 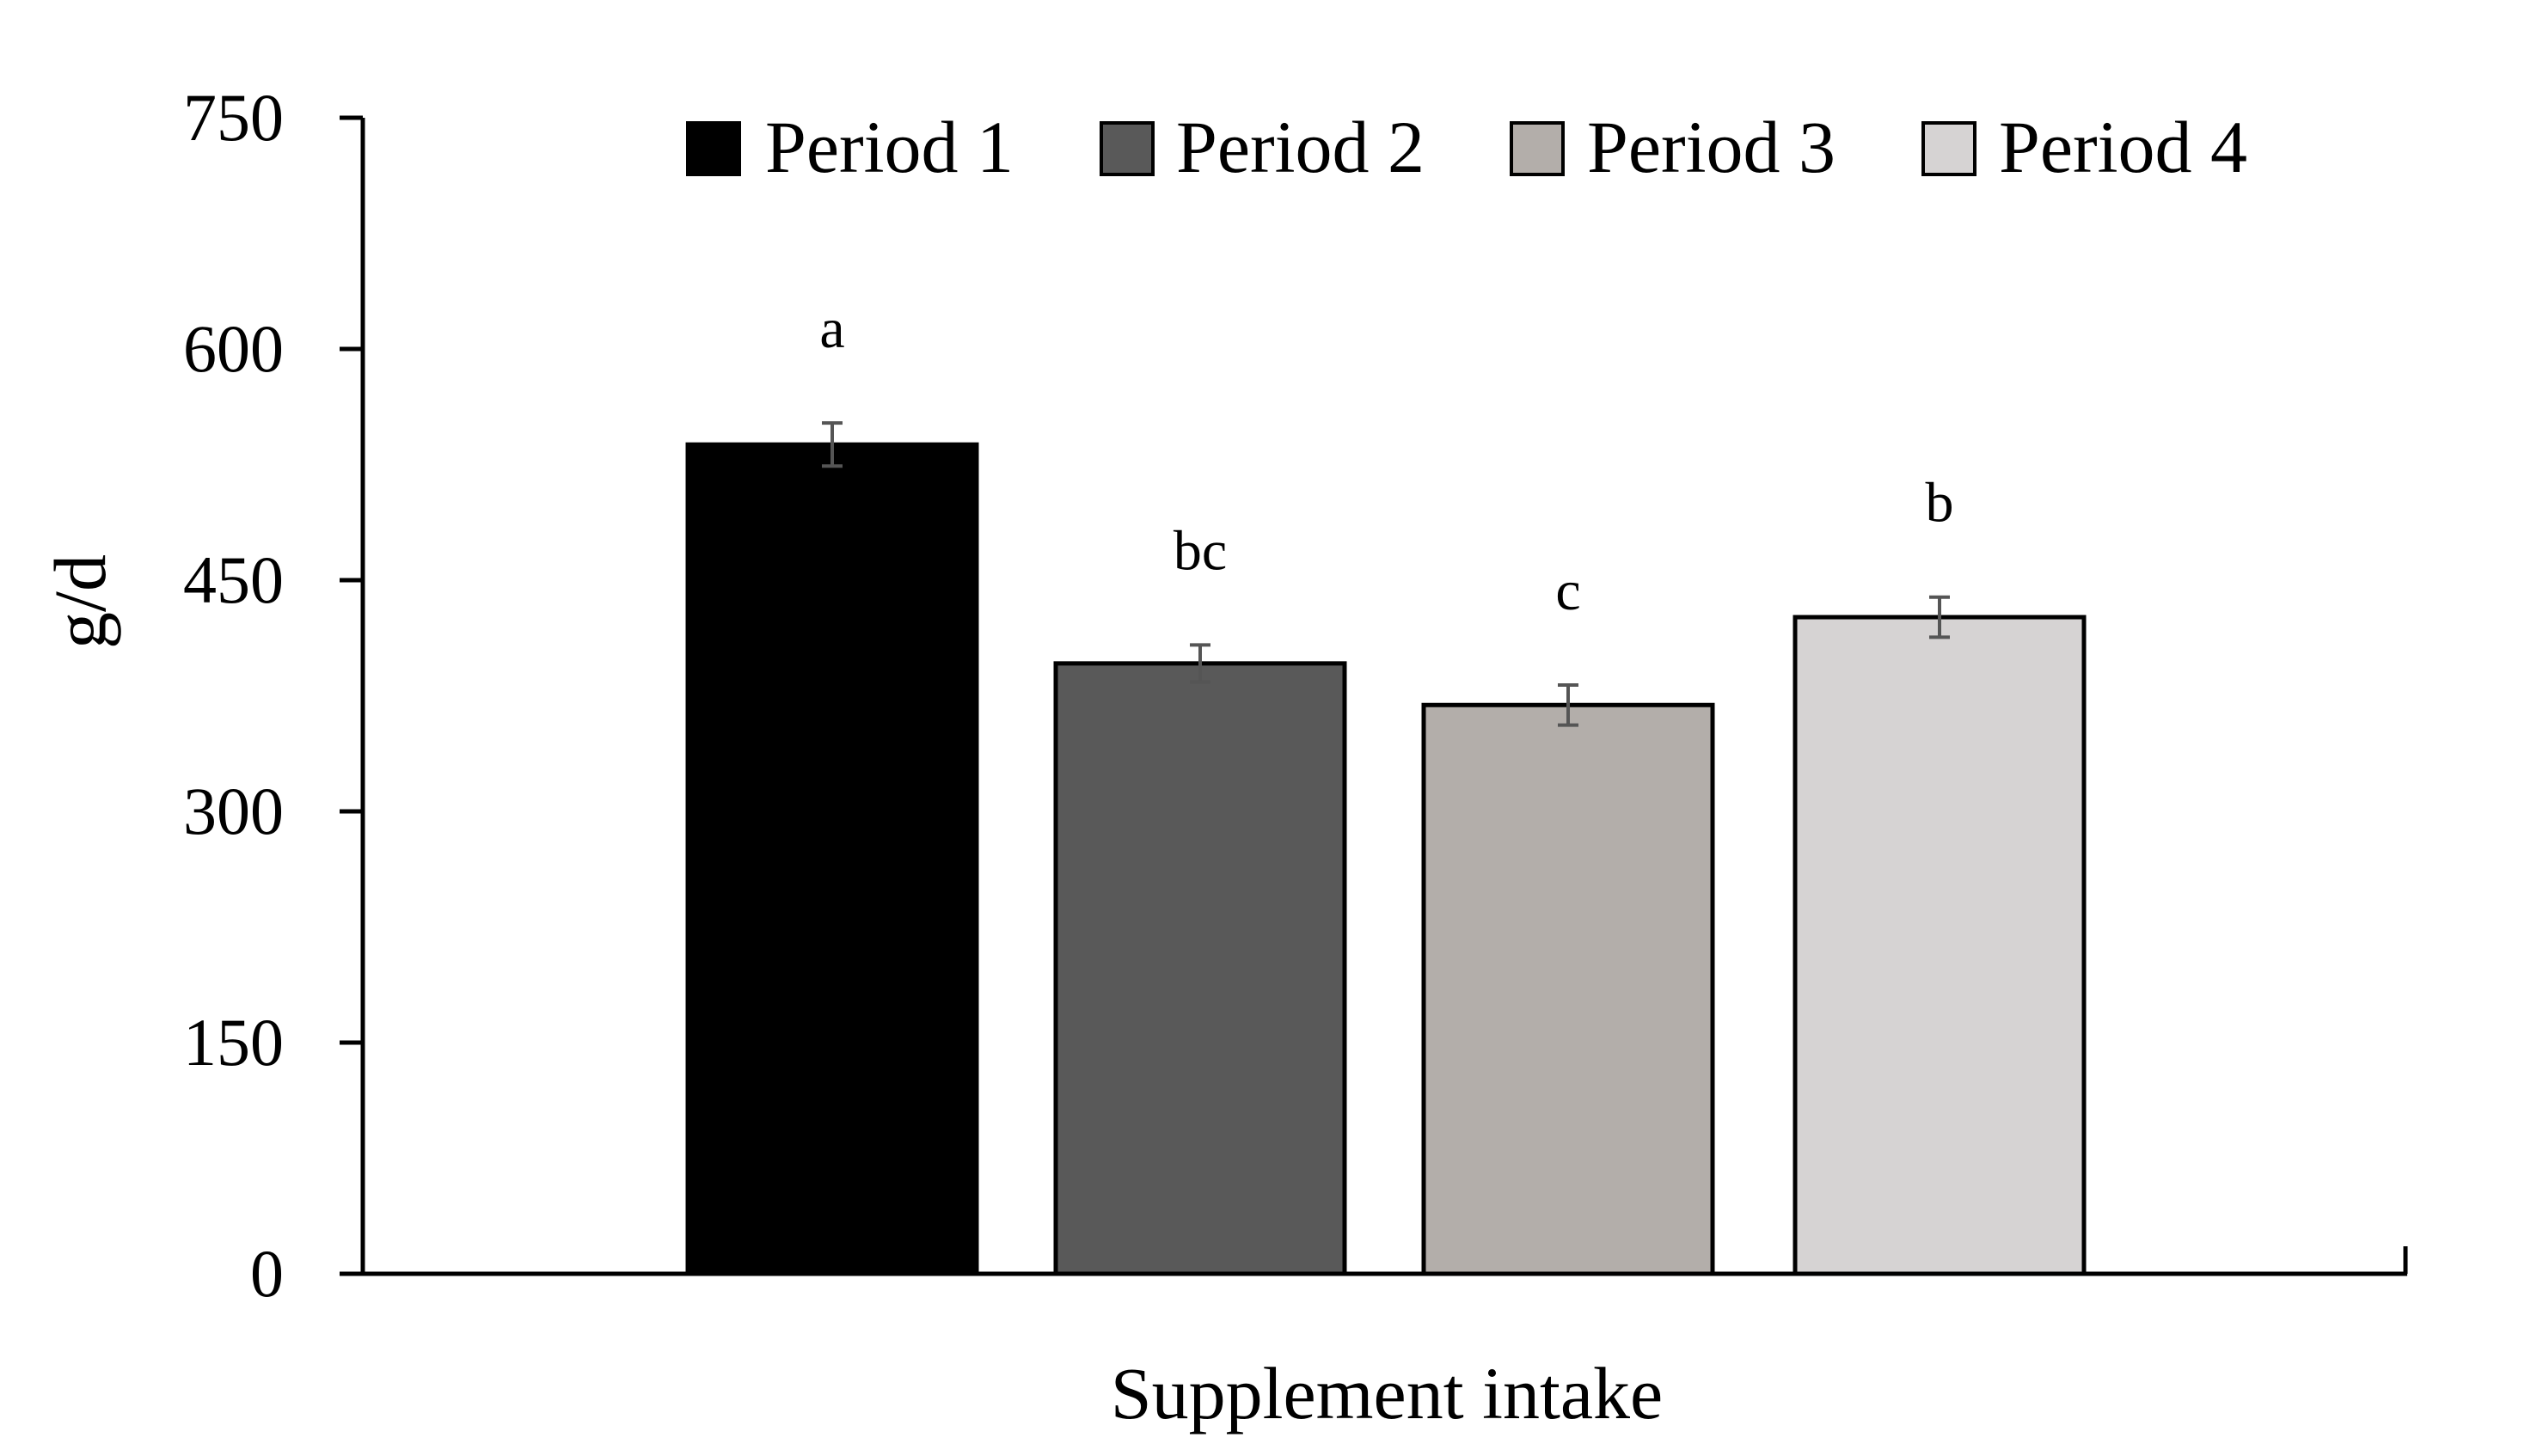 What do you see at coordinates (831, 329) in the screenshot?
I see `significance-label: a` at bounding box center [831, 329].